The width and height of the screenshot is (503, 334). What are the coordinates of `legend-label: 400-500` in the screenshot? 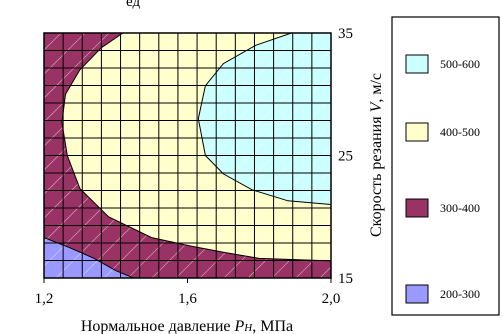 It's located at (460, 132).